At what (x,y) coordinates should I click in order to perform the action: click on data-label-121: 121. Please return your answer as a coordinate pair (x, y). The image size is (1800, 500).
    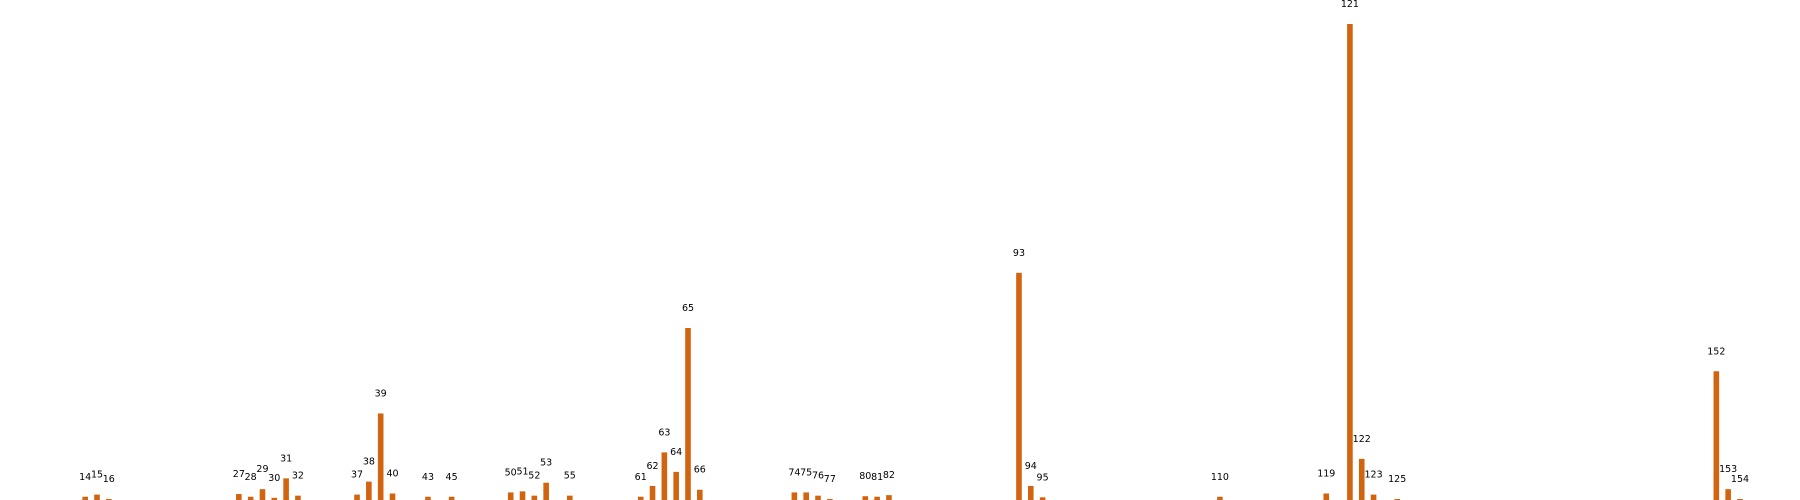
    Looking at the image, I should click on (1350, 5).